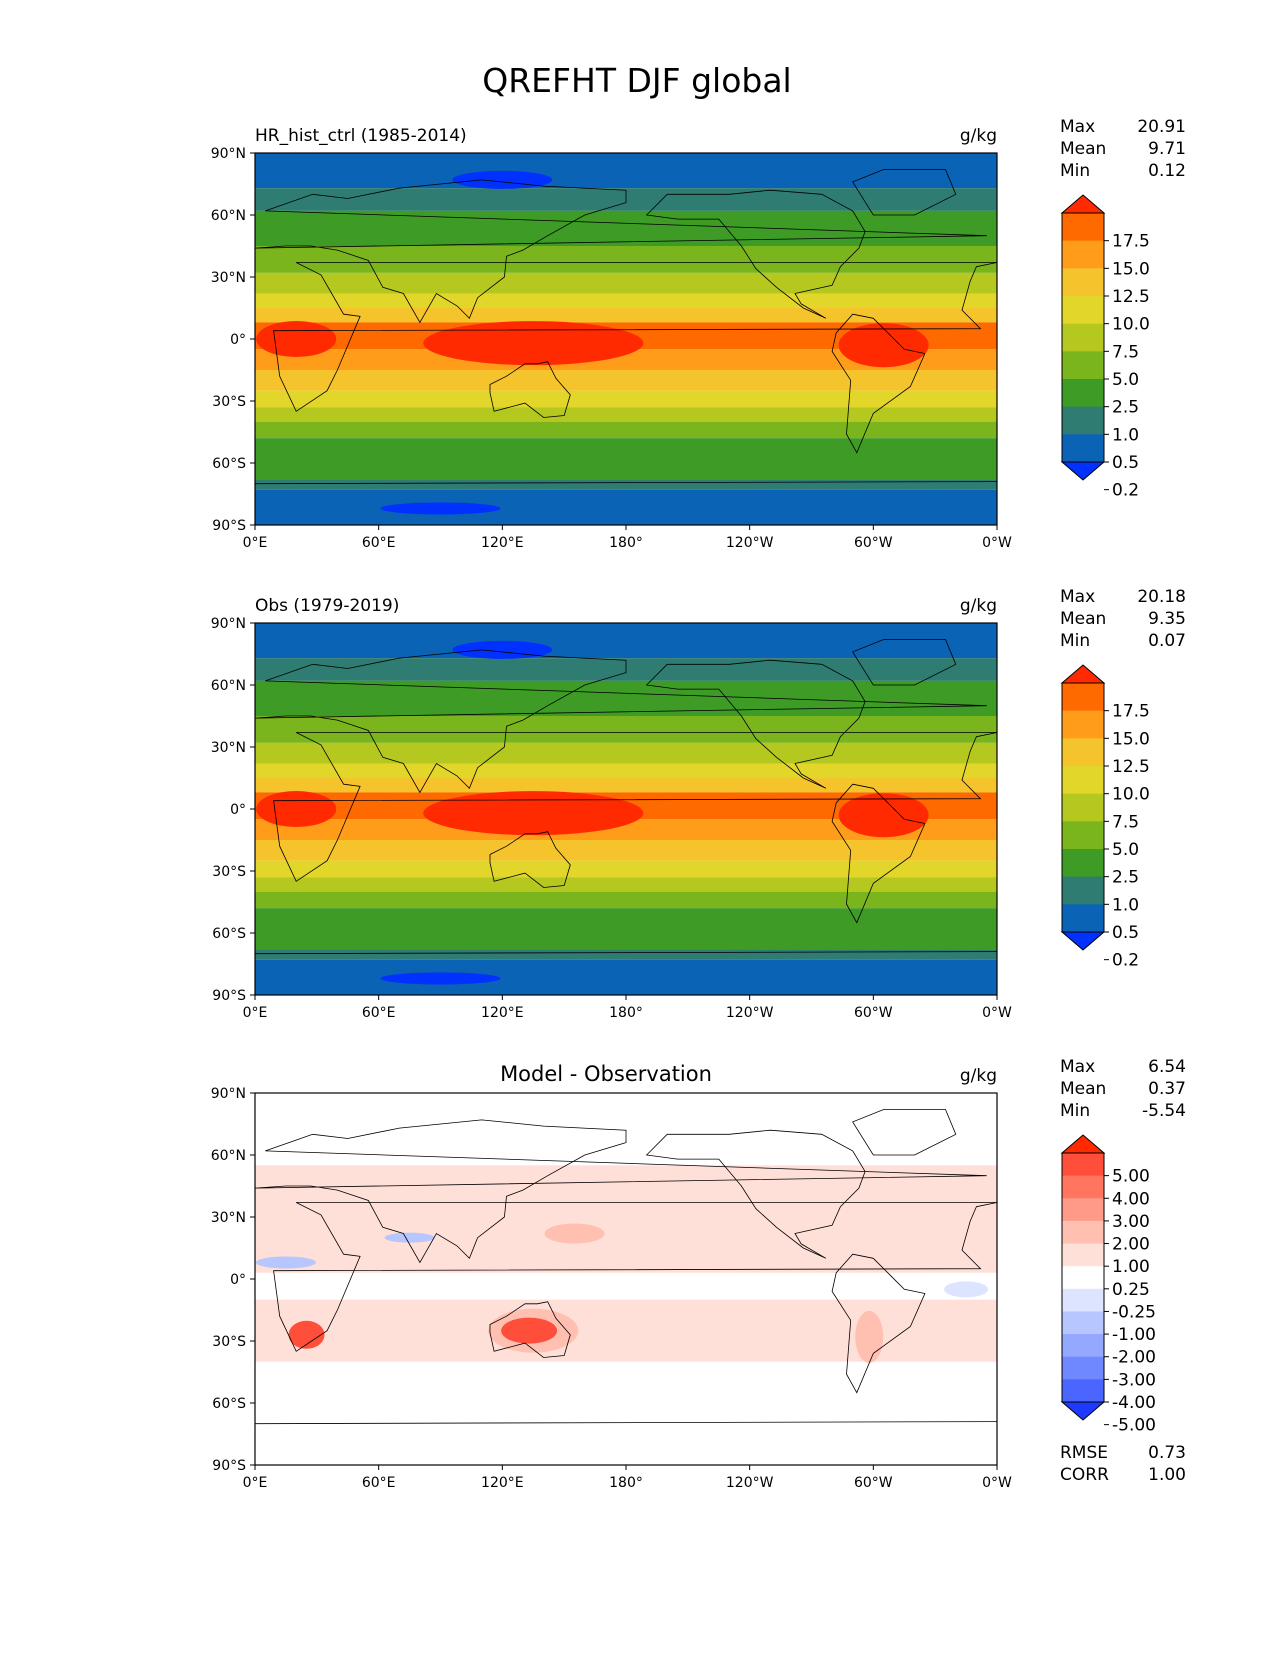  I want to click on stat-value: 0.07, so click(1167, 641).